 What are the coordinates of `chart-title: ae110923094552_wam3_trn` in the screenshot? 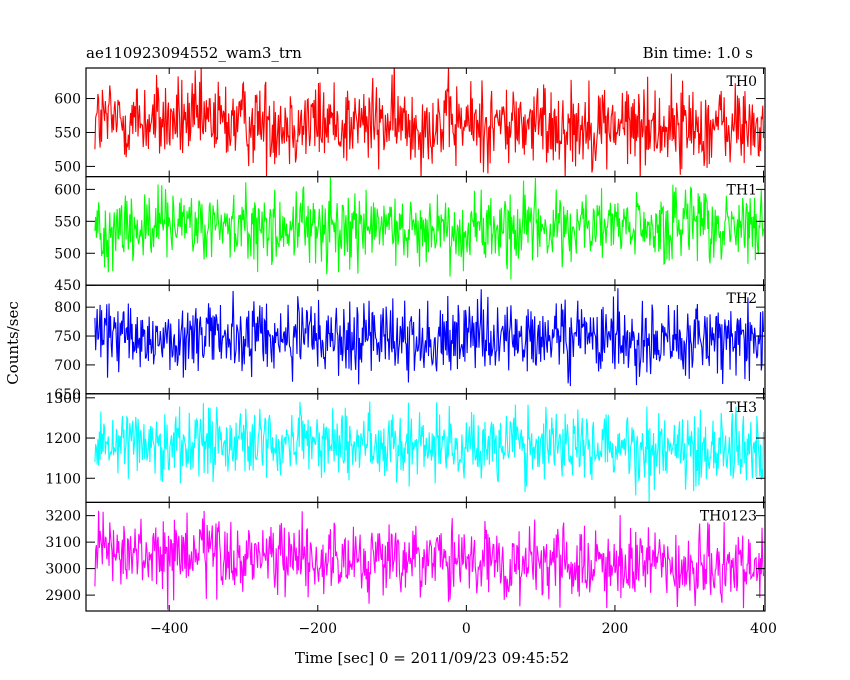 It's located at (194, 53).